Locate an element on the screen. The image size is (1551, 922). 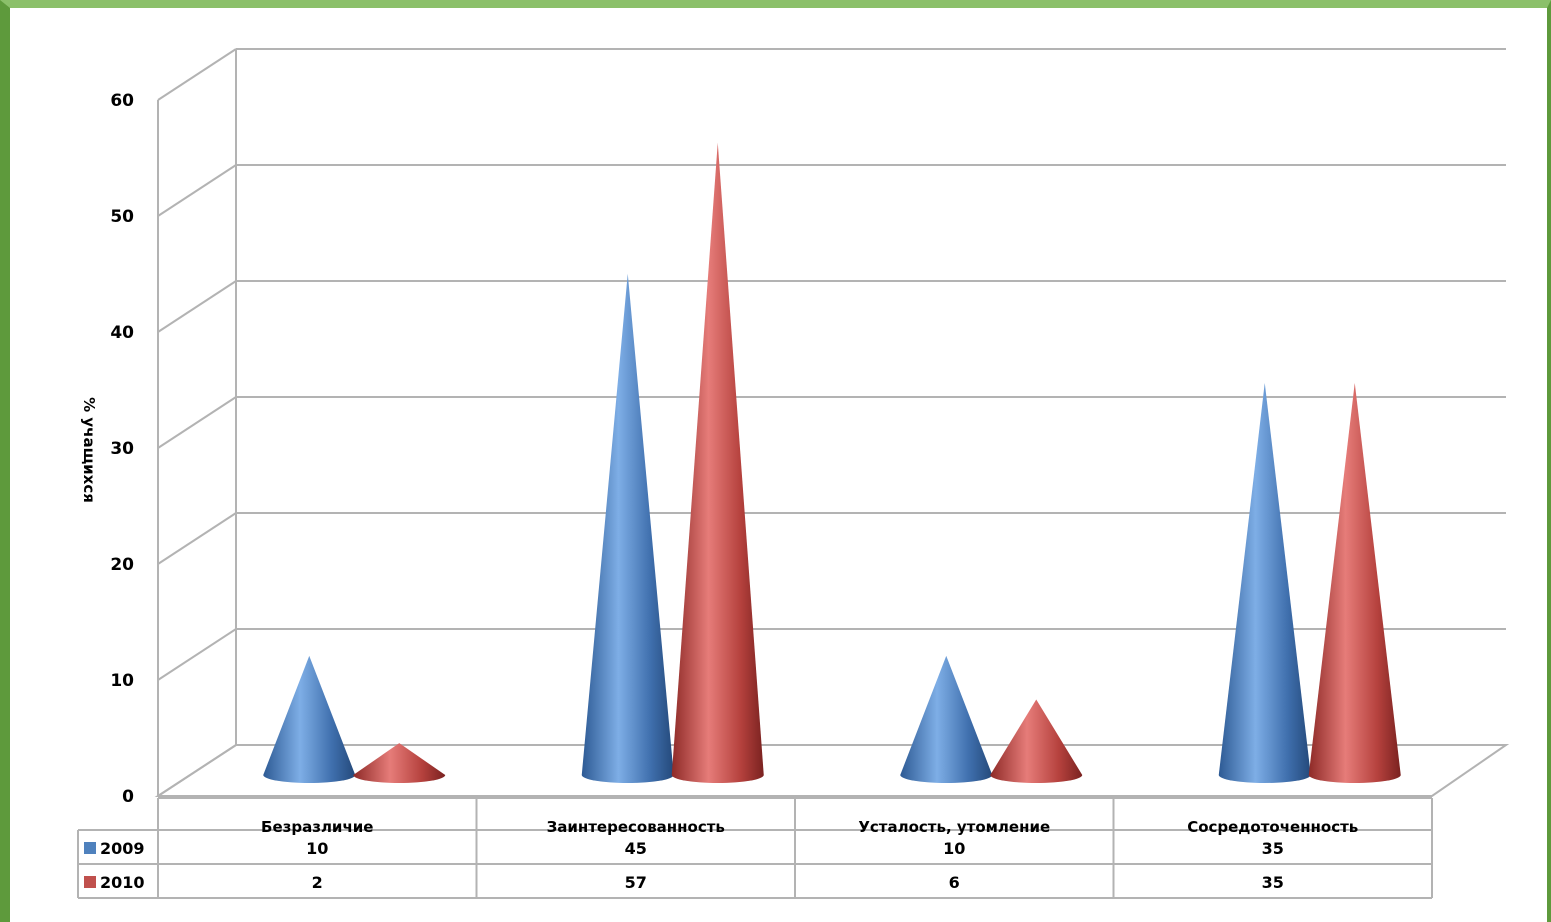
y-axis: 0 10 20 30 40 50 60 is located at coordinates (122, 449).